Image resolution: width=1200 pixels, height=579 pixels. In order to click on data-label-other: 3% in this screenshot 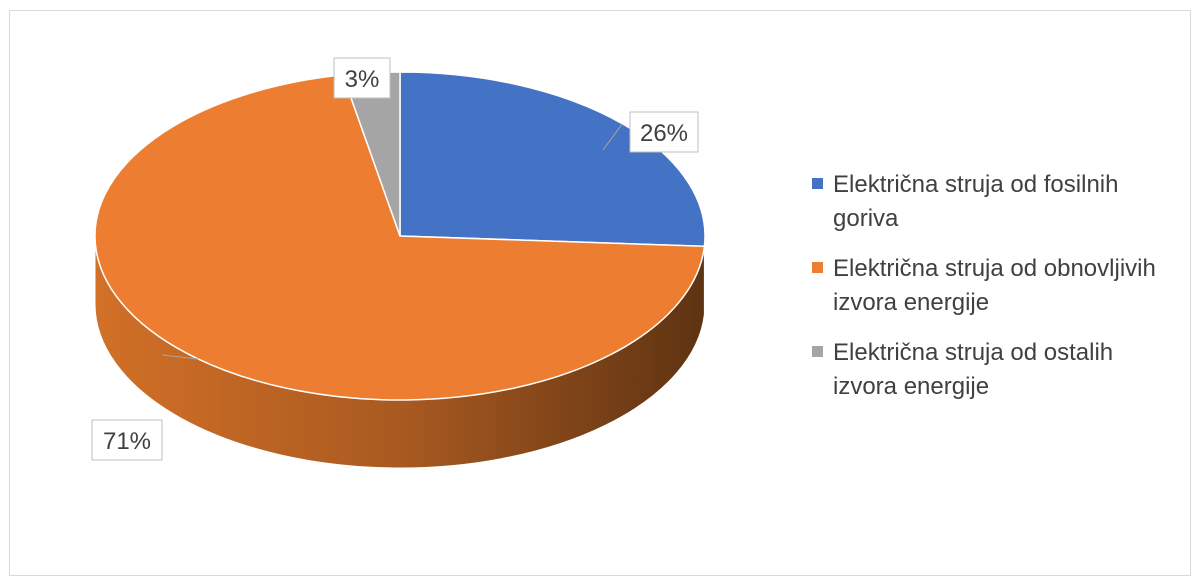, I will do `click(362, 78)`.